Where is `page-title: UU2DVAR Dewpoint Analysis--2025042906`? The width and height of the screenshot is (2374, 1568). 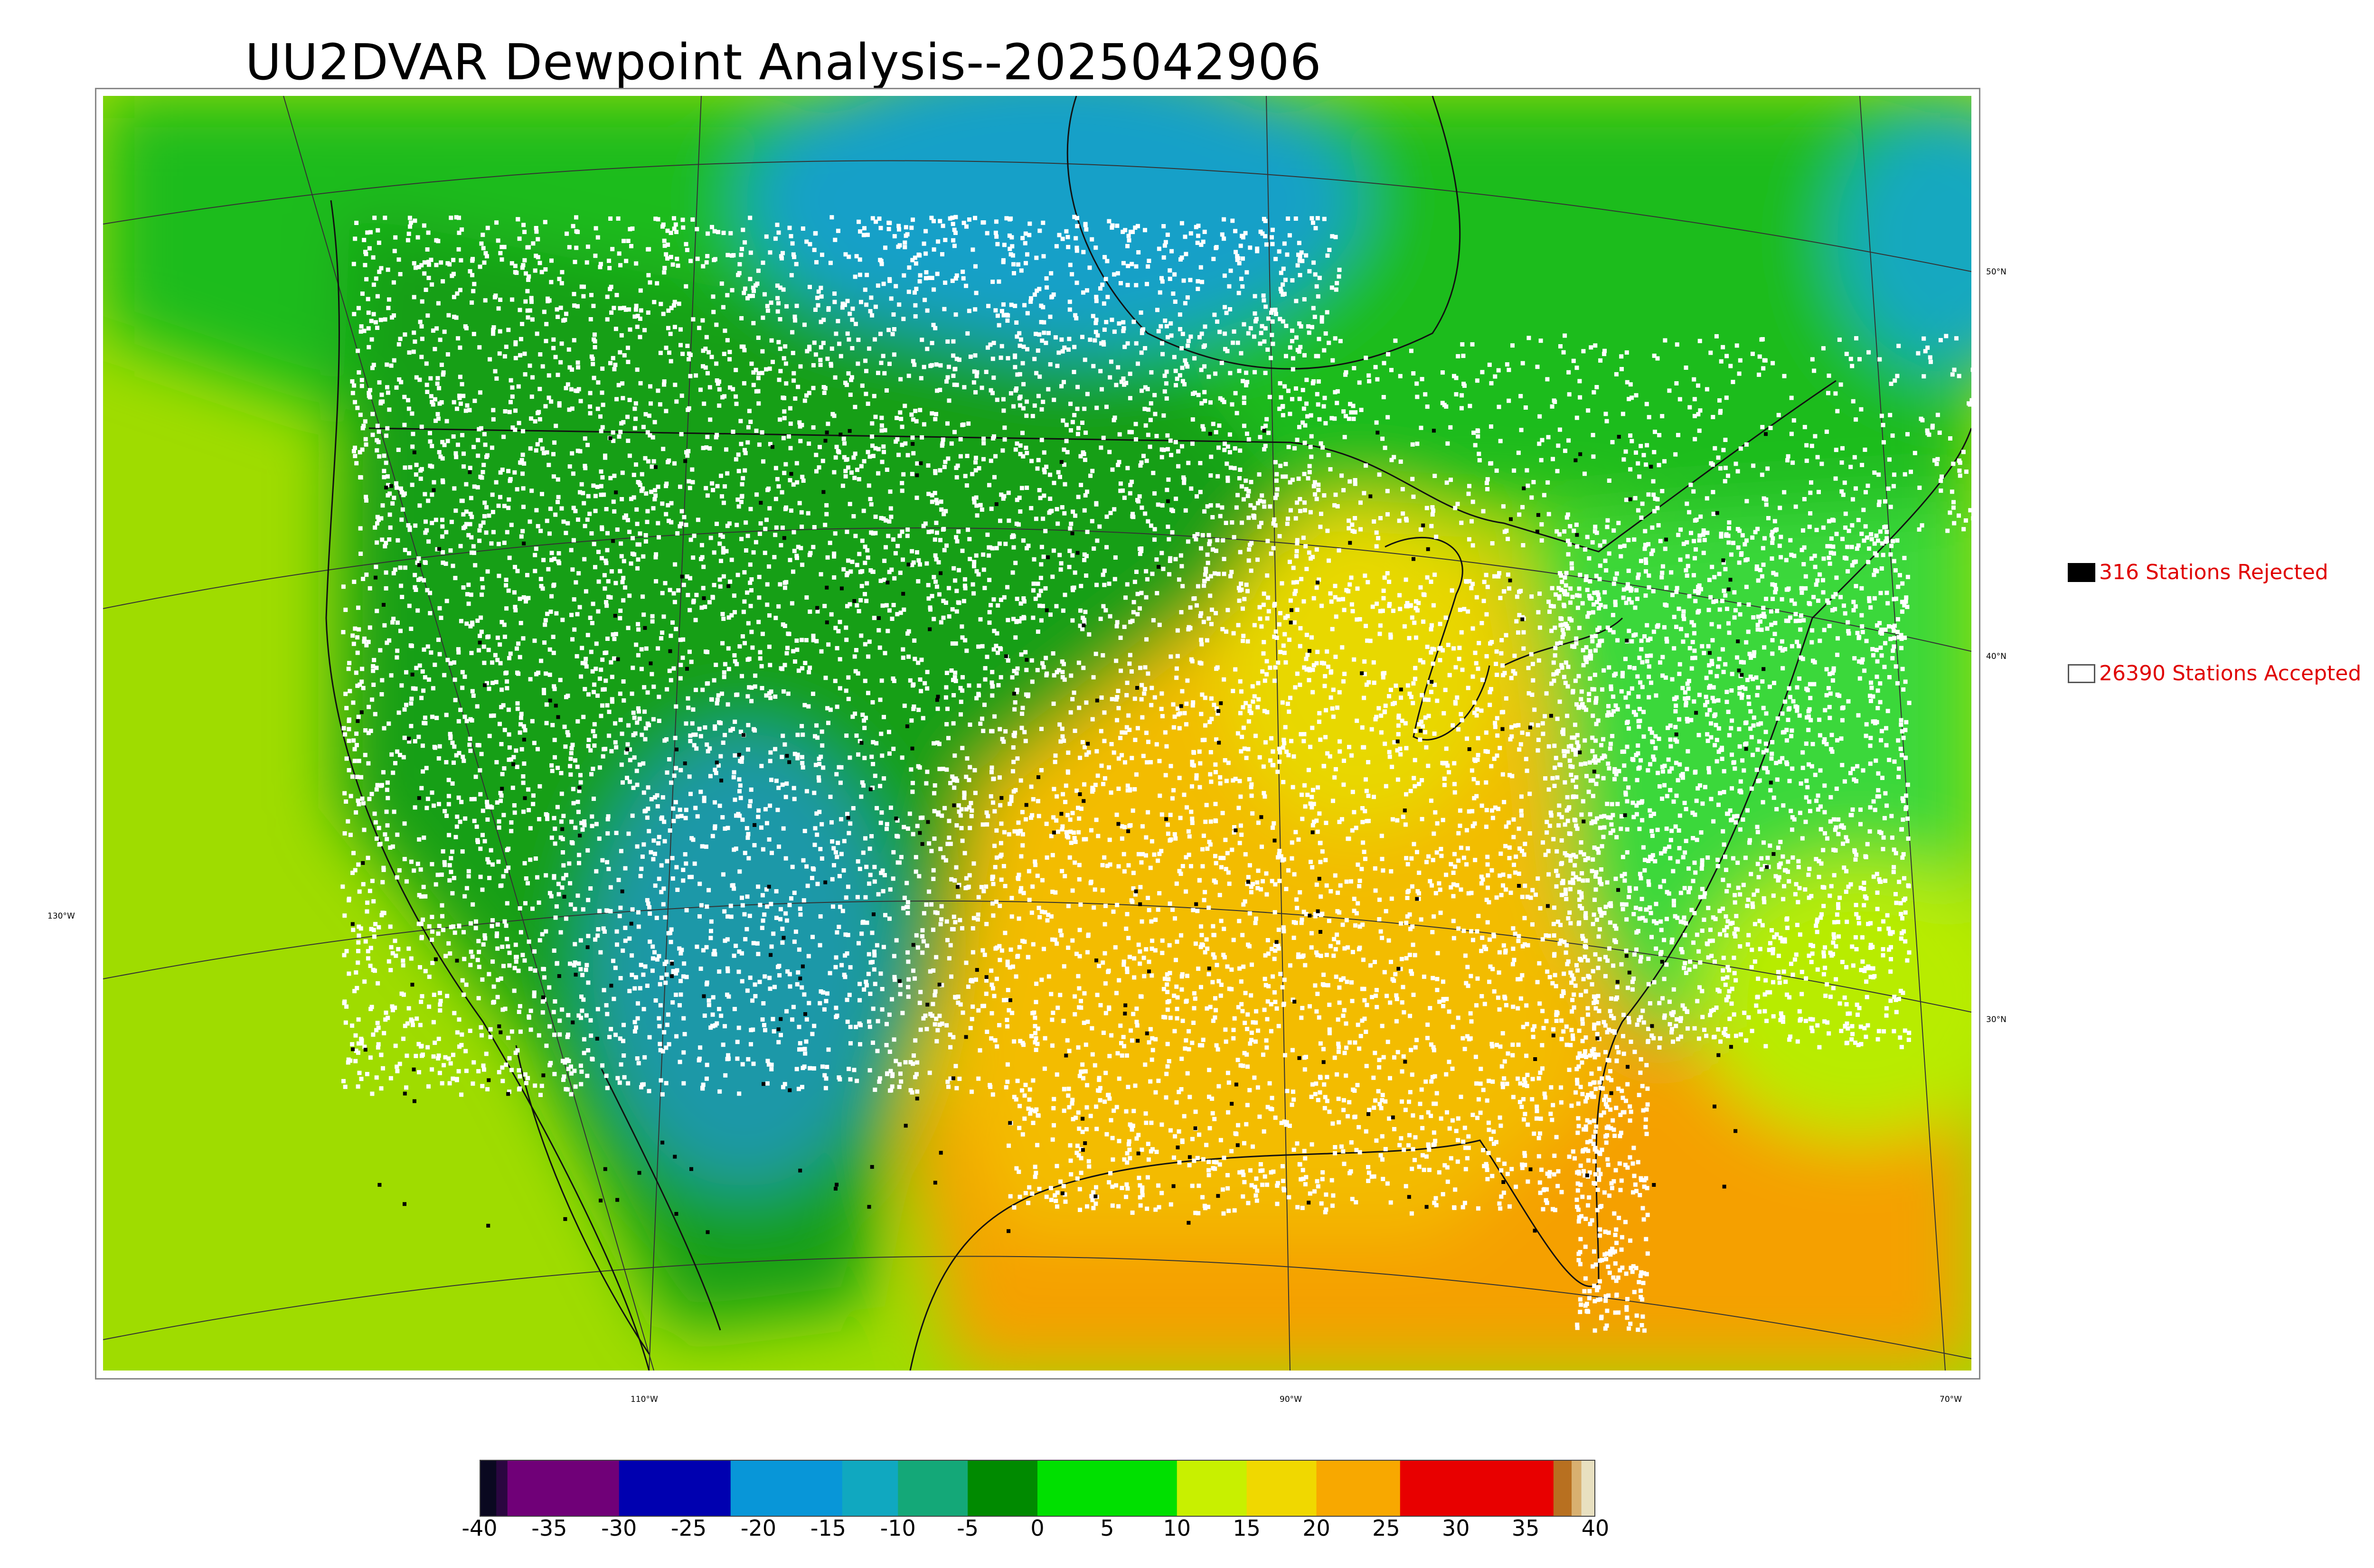
page-title: UU2DVAR Dewpoint Analysis--2025042906 is located at coordinates (783, 62).